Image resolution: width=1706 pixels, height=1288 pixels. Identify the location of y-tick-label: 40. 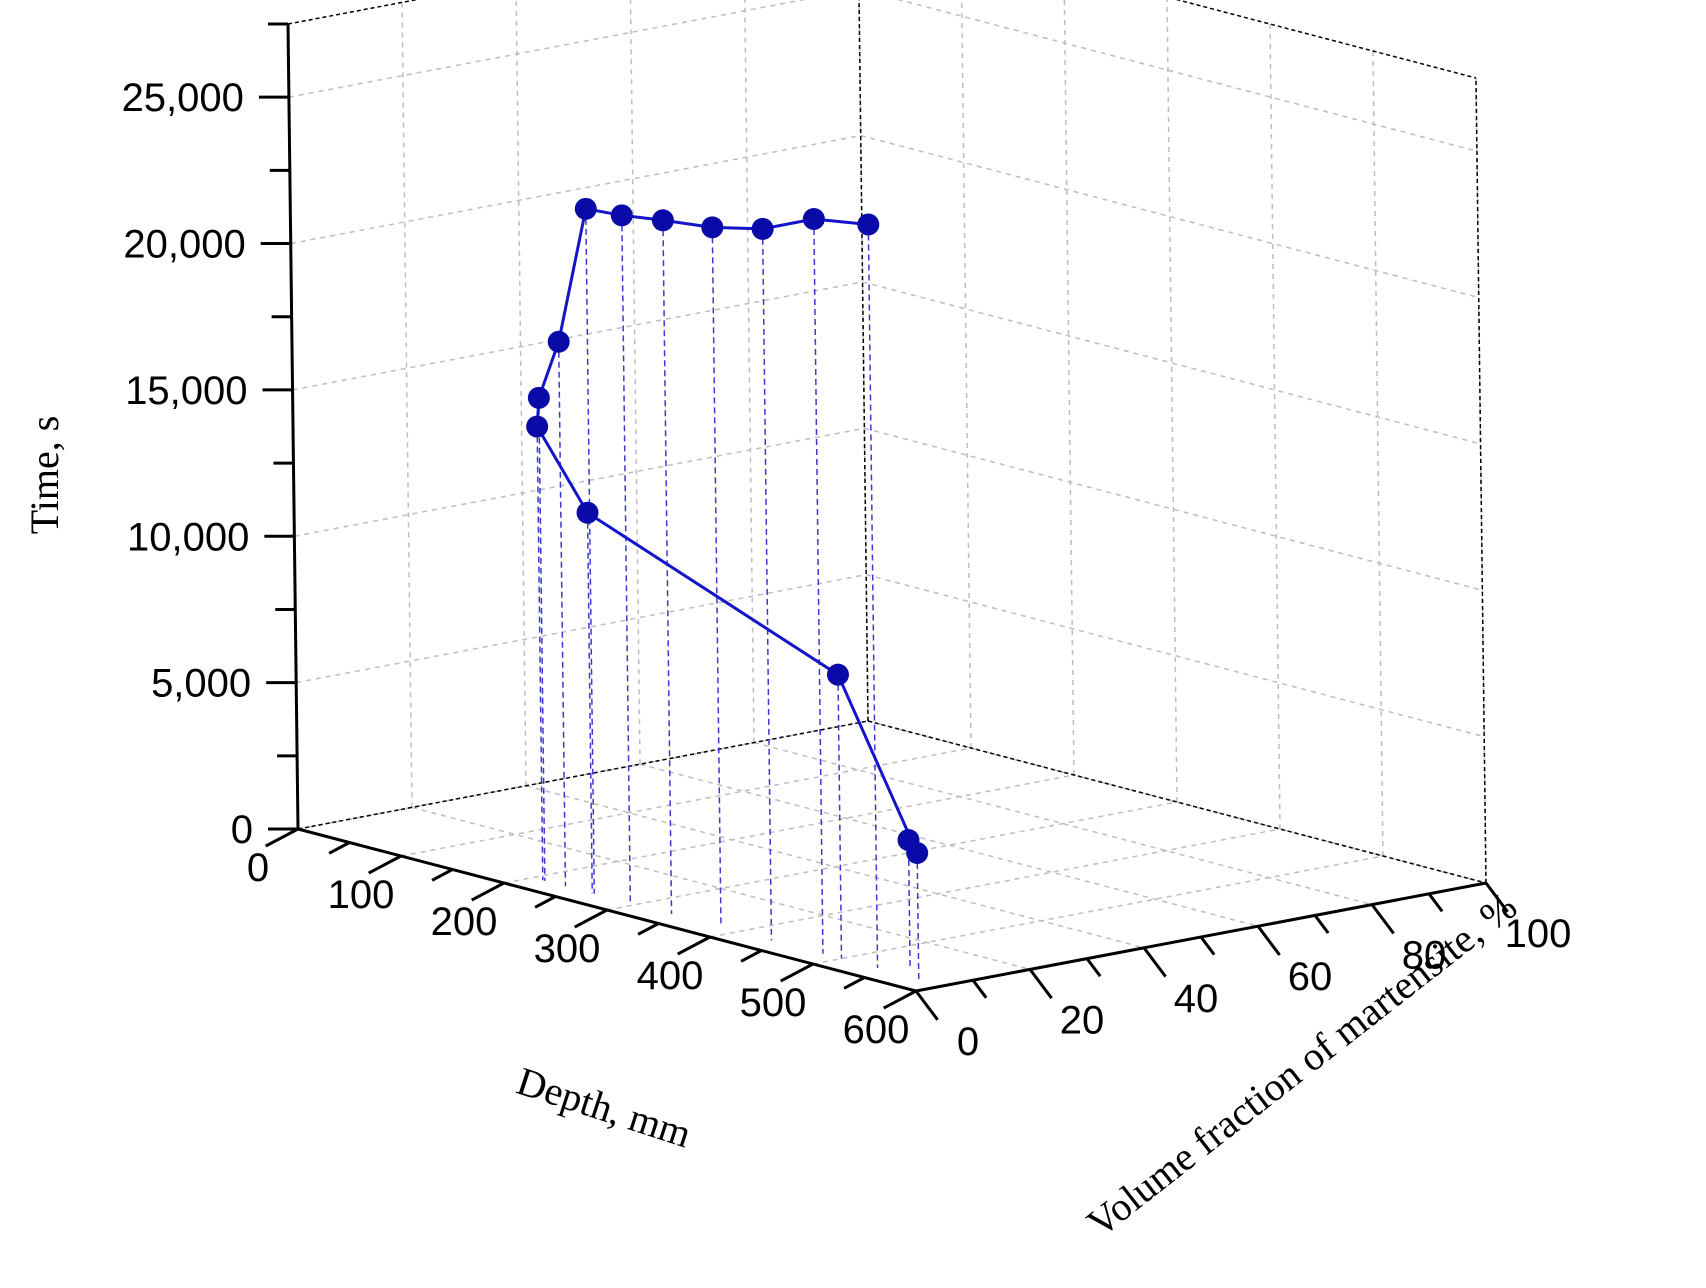
(1196, 999).